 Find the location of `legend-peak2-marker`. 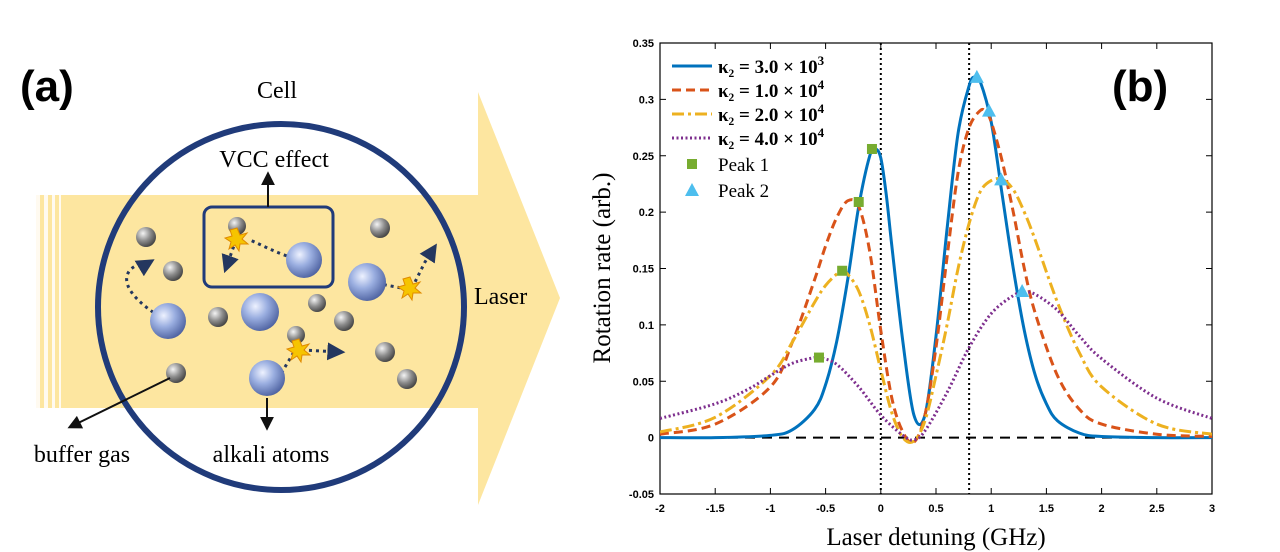

legend-peak2-marker is located at coordinates (692, 189).